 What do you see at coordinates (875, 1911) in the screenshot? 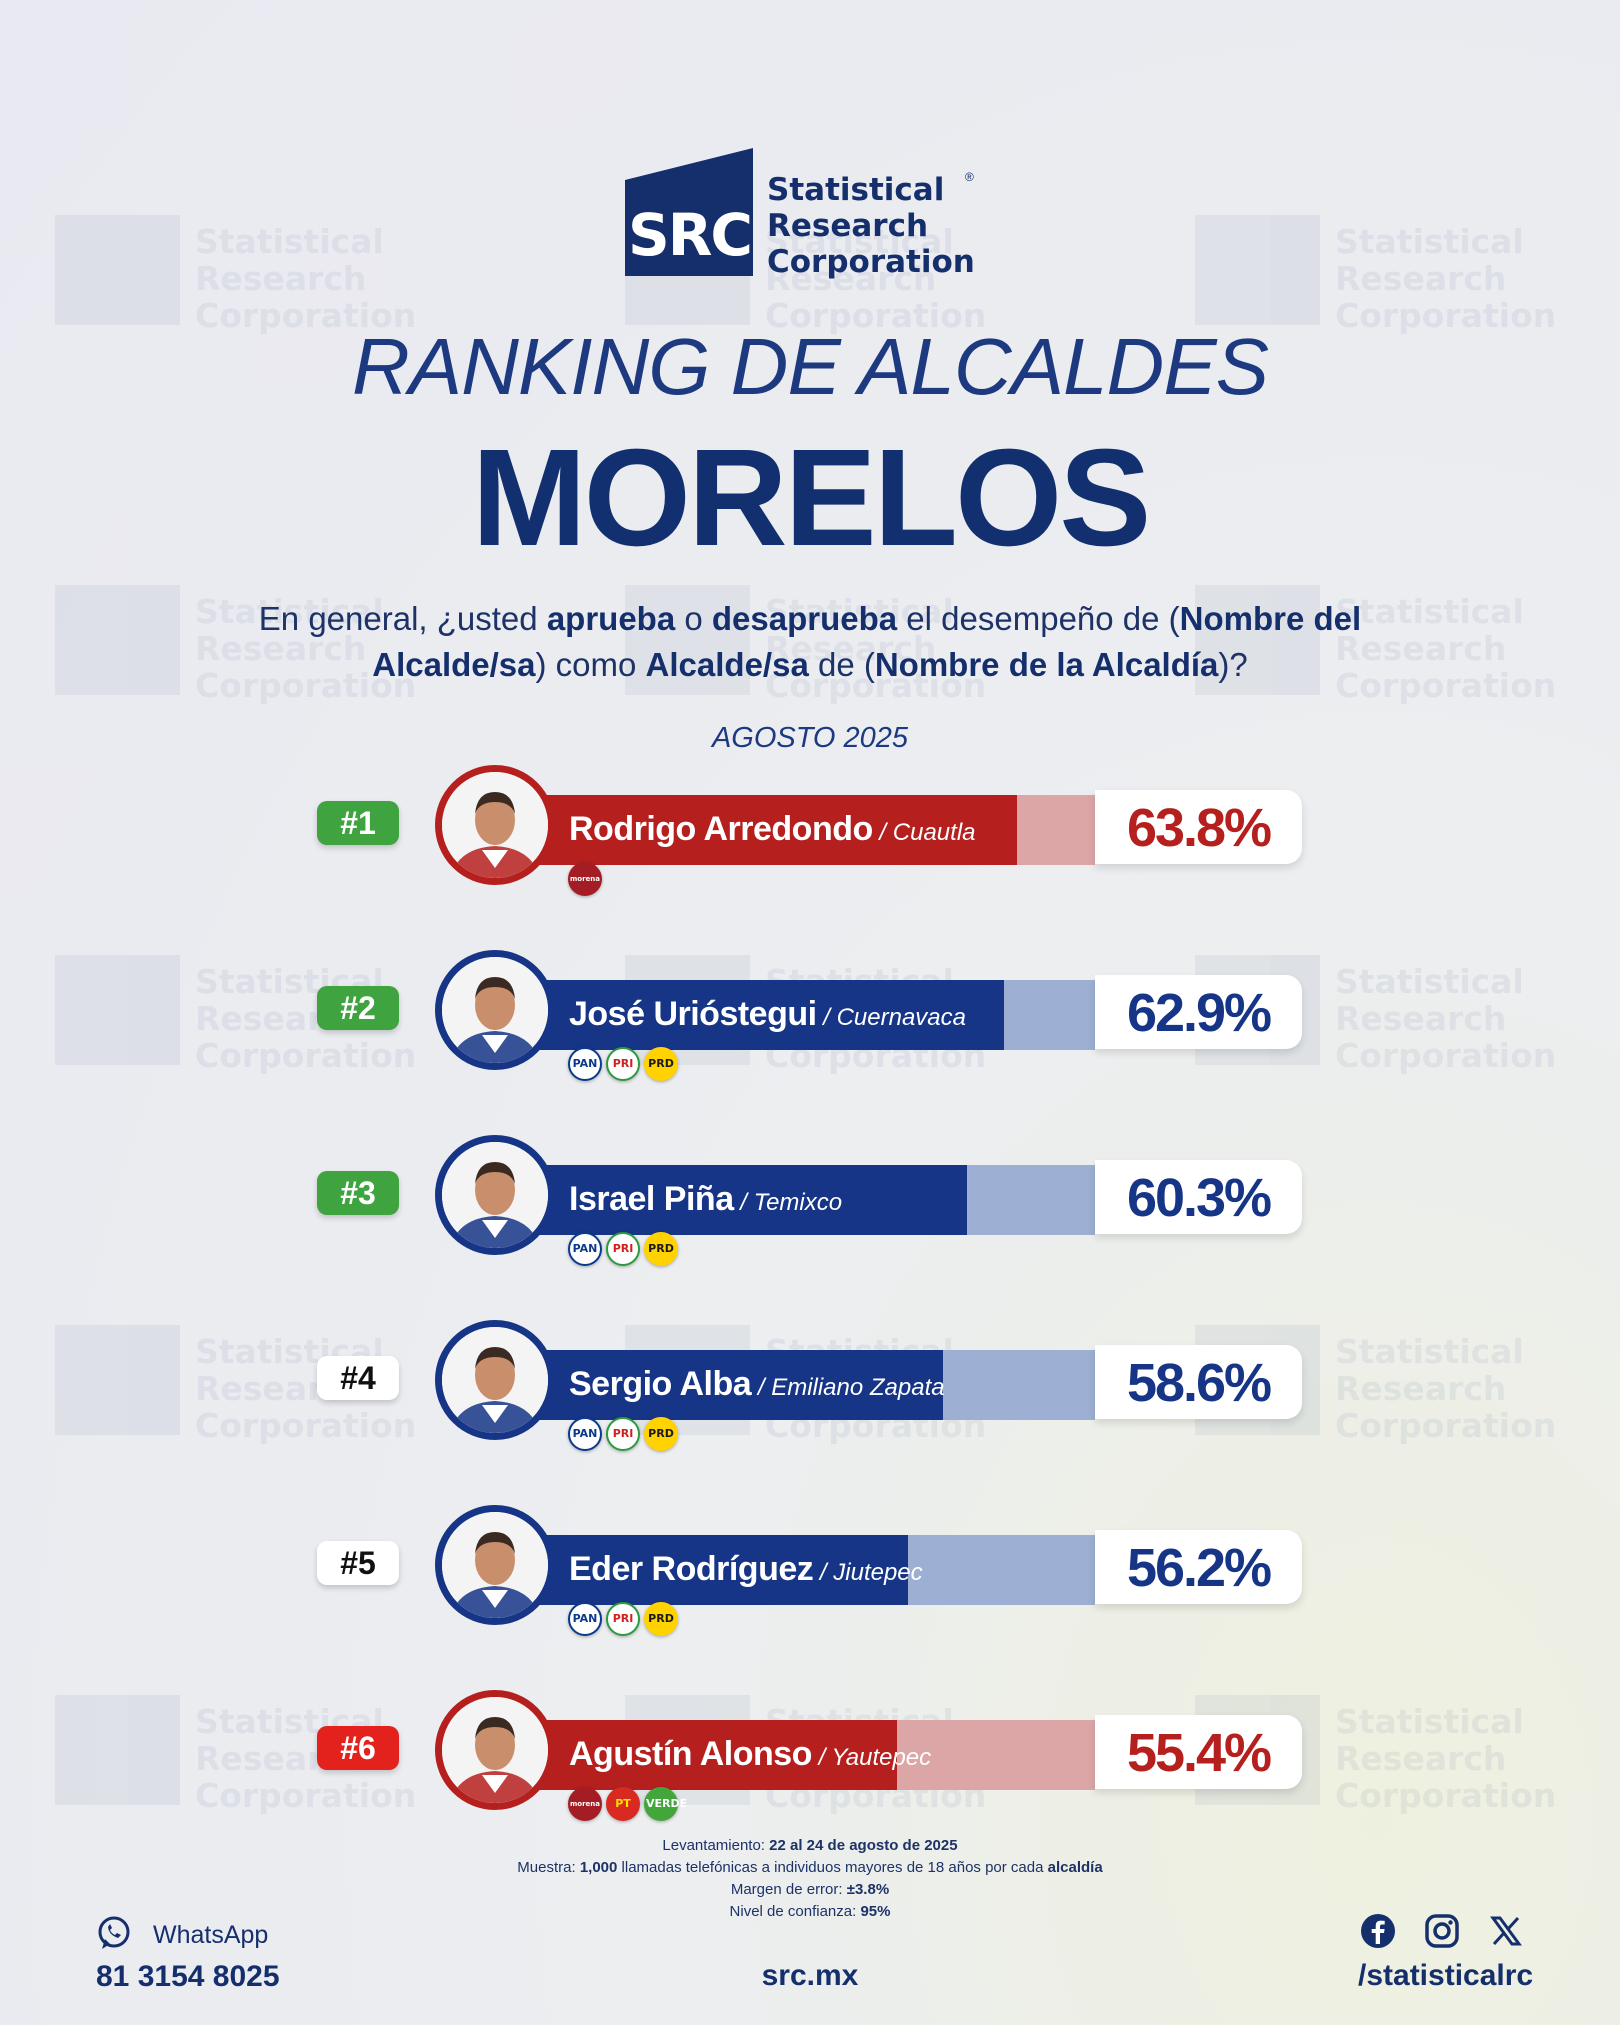
I see `note-value: 95%` at bounding box center [875, 1911].